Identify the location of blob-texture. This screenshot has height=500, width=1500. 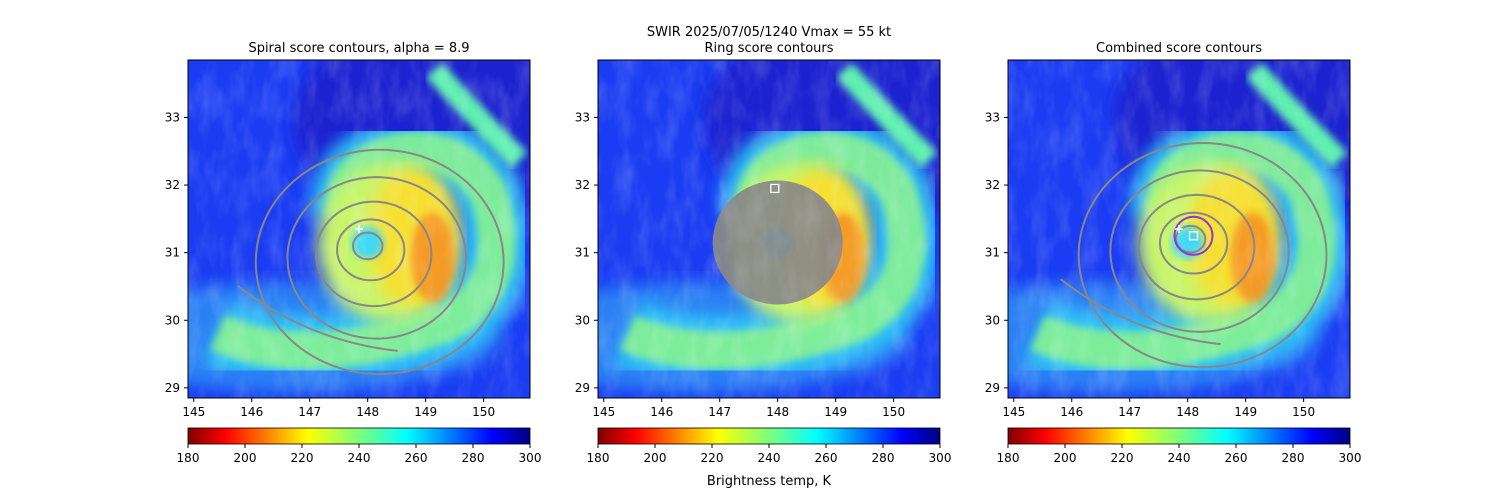
(777, 242).